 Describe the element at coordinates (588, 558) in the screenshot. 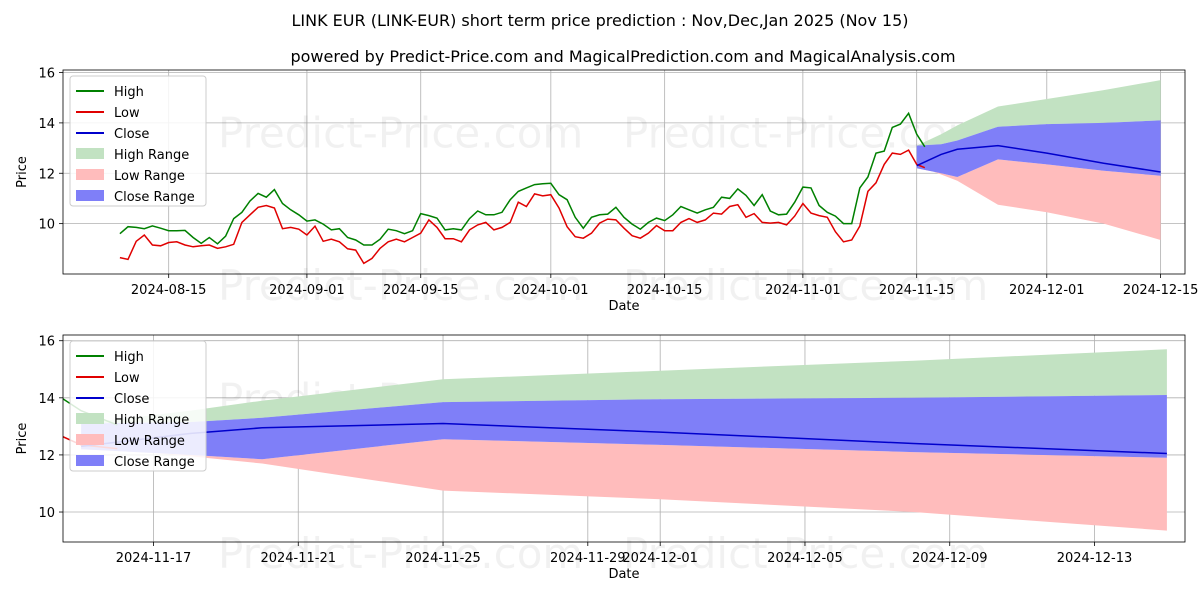

I see `bottom-x-tick-label: 2024-11-29` at that location.